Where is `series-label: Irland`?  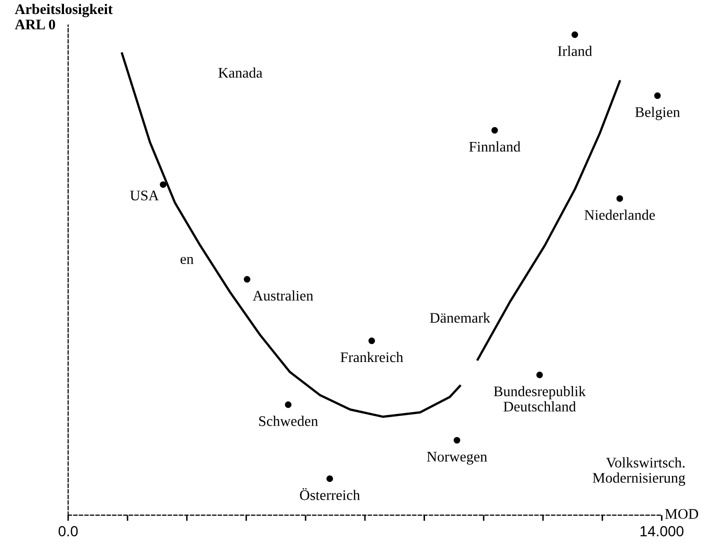 series-label: Irland is located at coordinates (575, 51).